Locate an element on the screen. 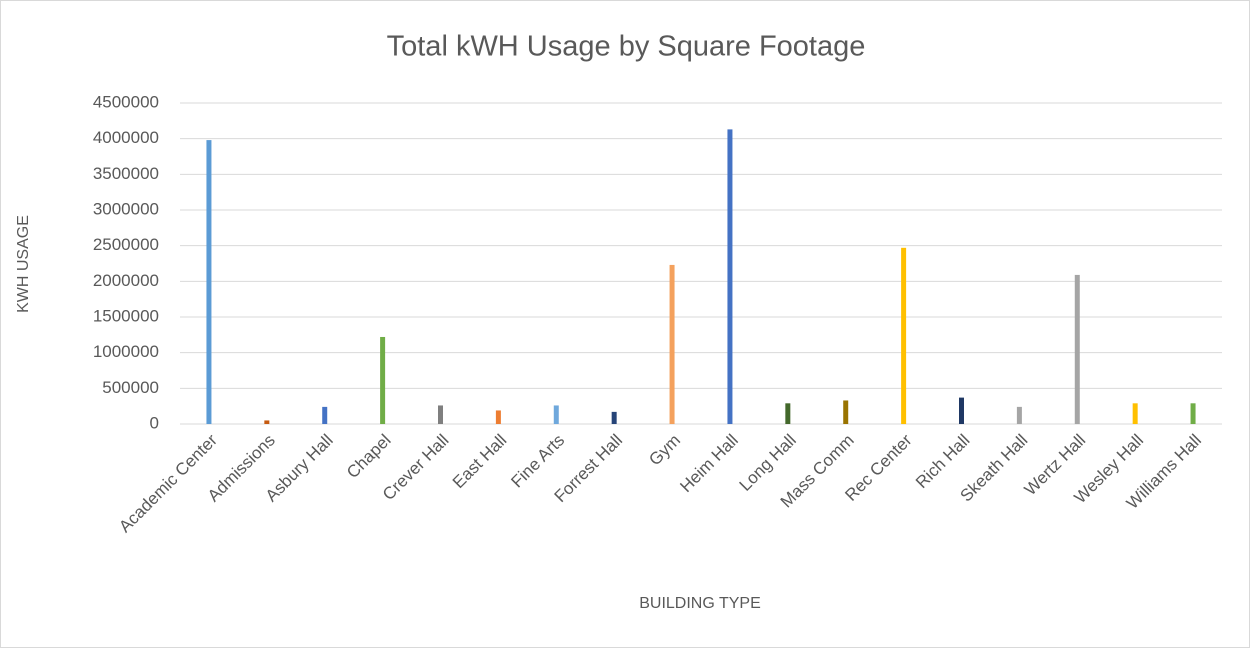 This screenshot has width=1250, height=648. y-axis-title: KWH USAGE is located at coordinates (23, 264).